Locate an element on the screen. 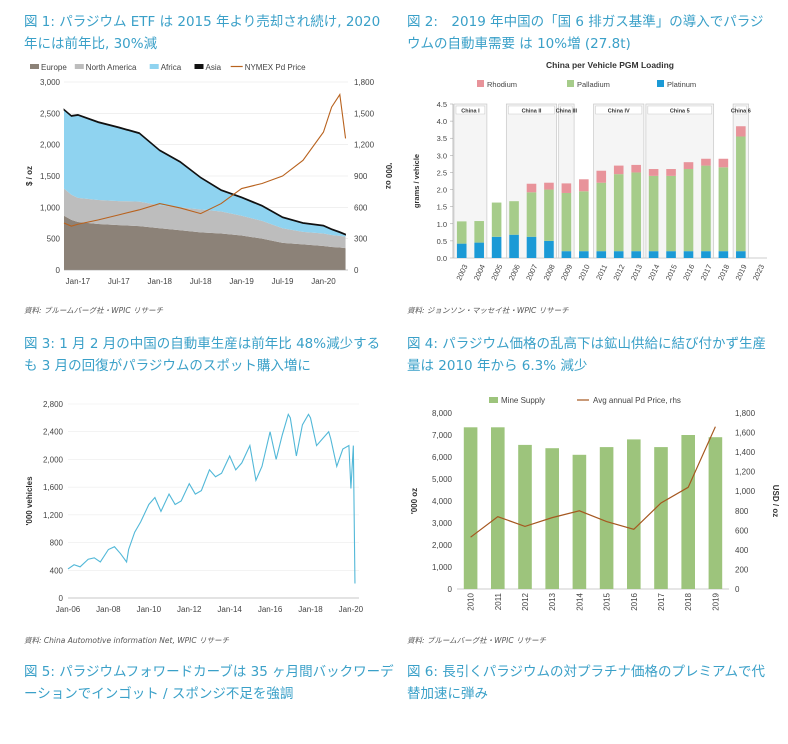 Image resolution: width=788 pixels, height=744 pixels. y-tick-label: 4.0 is located at coordinates (442, 121).